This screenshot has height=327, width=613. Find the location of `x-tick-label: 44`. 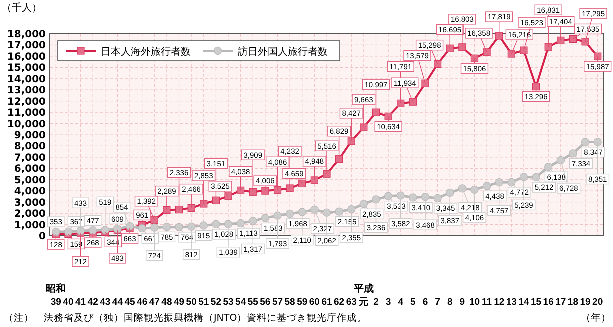

x-tick-label: 44 is located at coordinates (118, 302).